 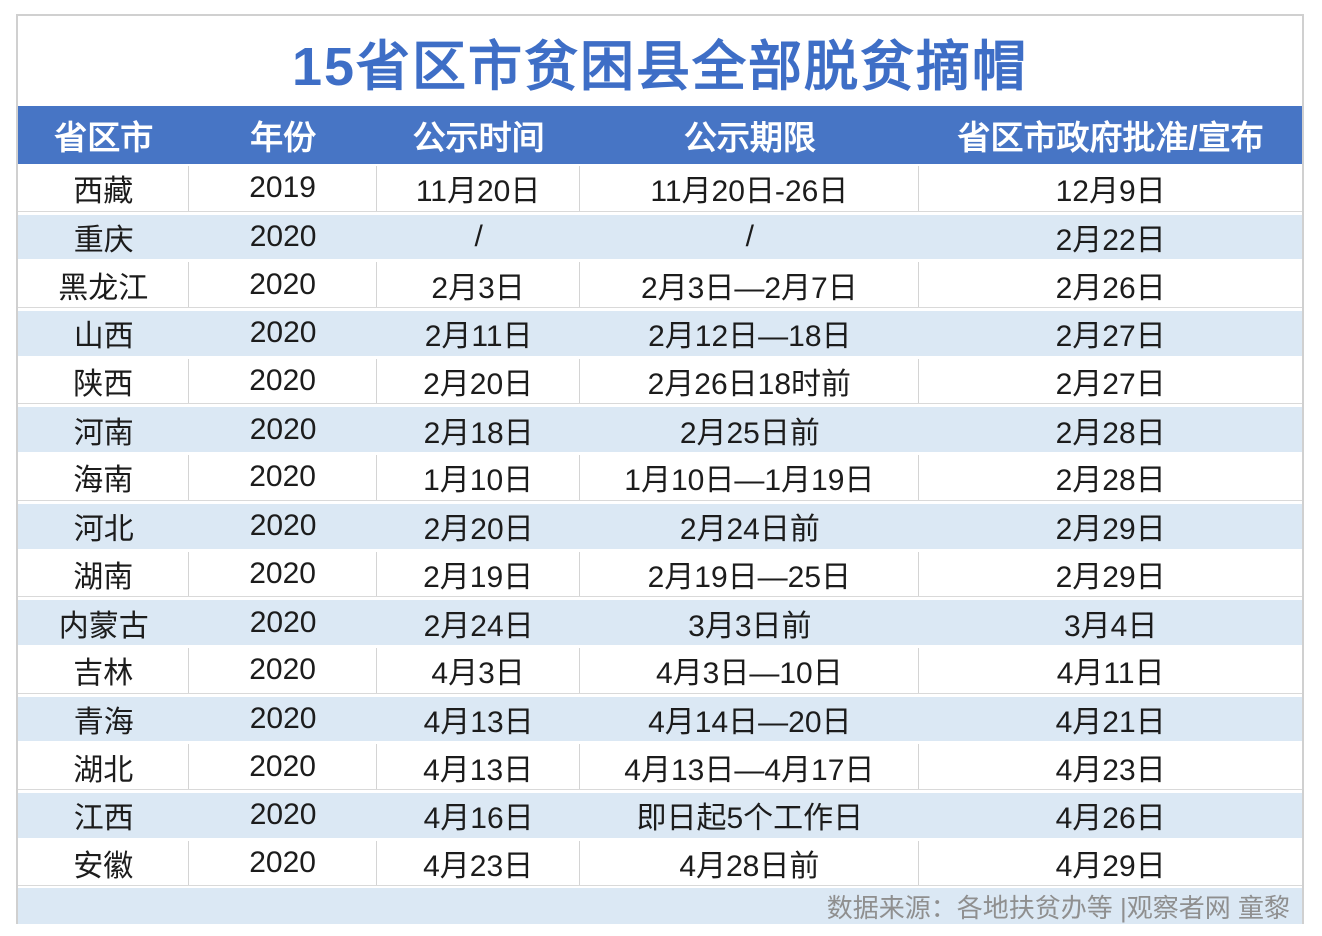 What do you see at coordinates (1110, 192) in the screenshot?
I see `table-cell: 12月9日` at bounding box center [1110, 192].